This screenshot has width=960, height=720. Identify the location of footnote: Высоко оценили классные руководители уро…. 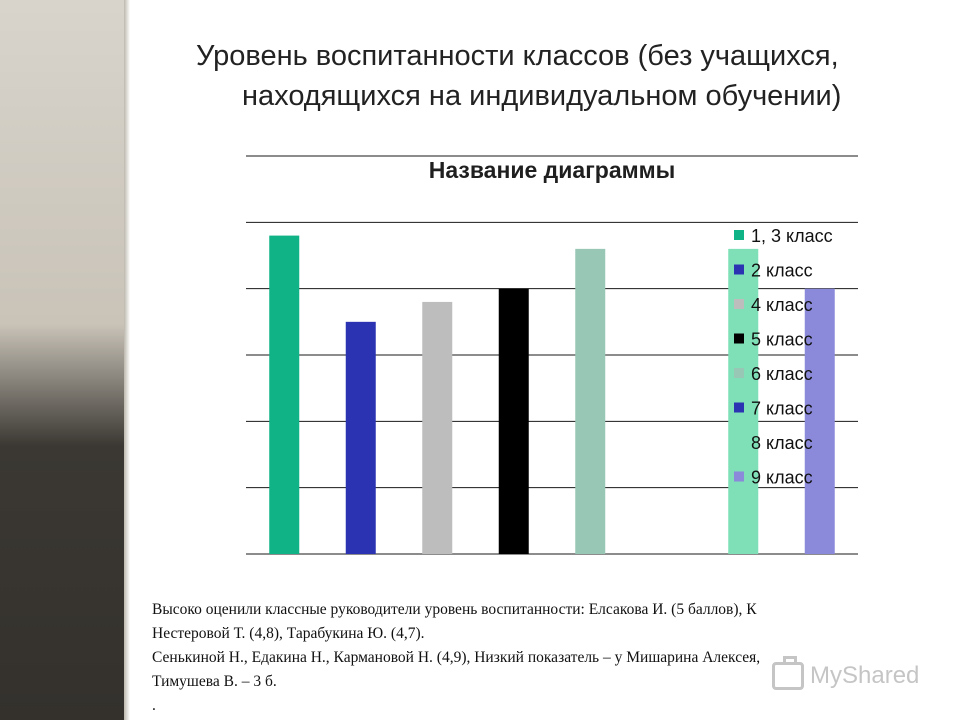
(532, 658).